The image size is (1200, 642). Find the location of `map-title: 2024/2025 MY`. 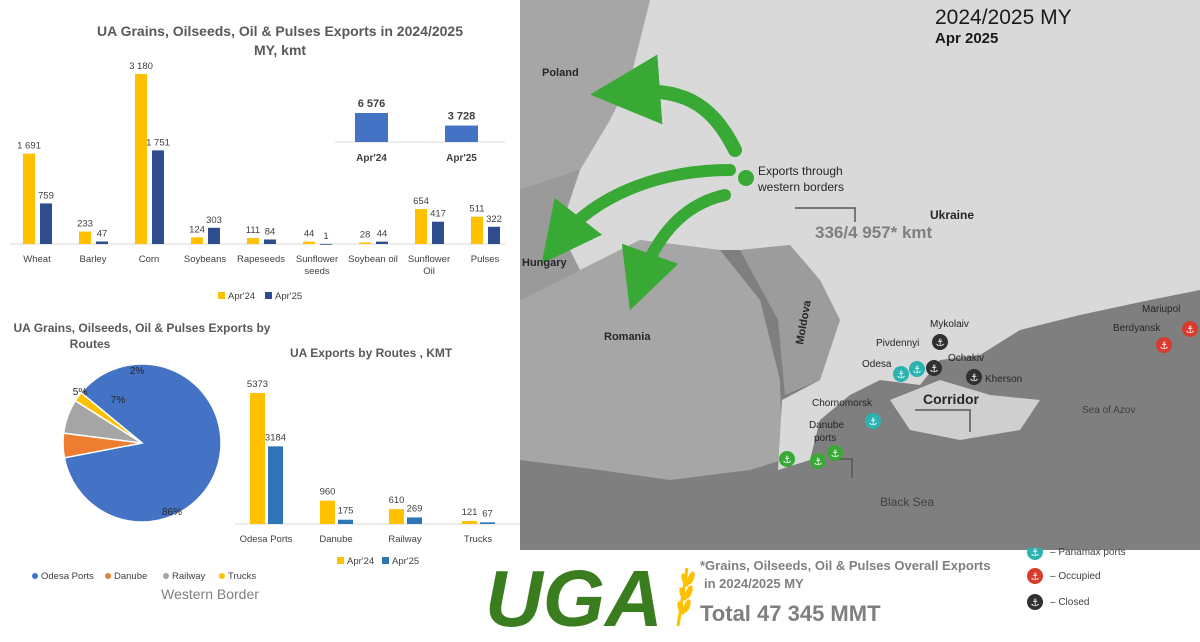

map-title: 2024/2025 MY is located at coordinates (1003, 17).